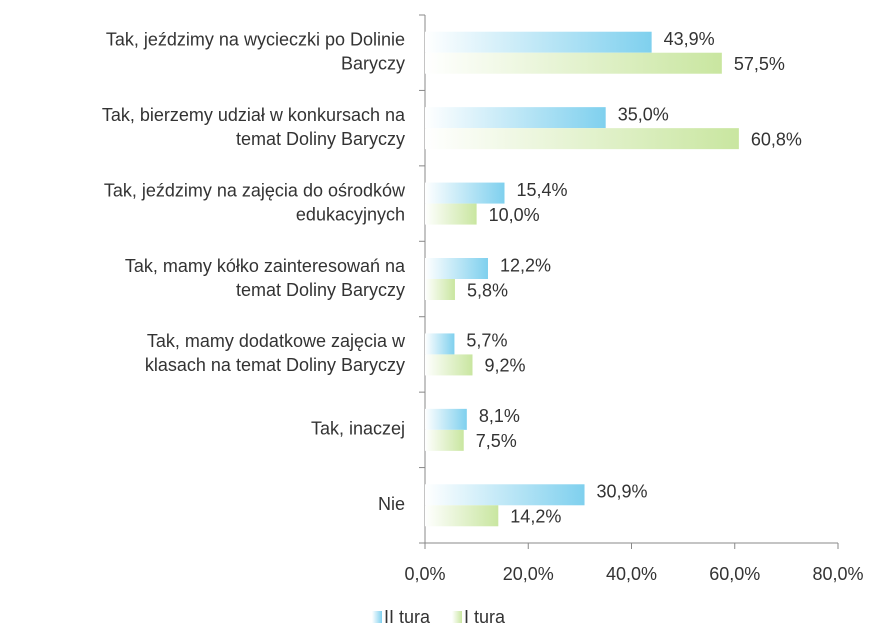 The image size is (870, 627). What do you see at coordinates (350, 214) in the screenshot?
I see `category-label: edukacyjnych` at bounding box center [350, 214].